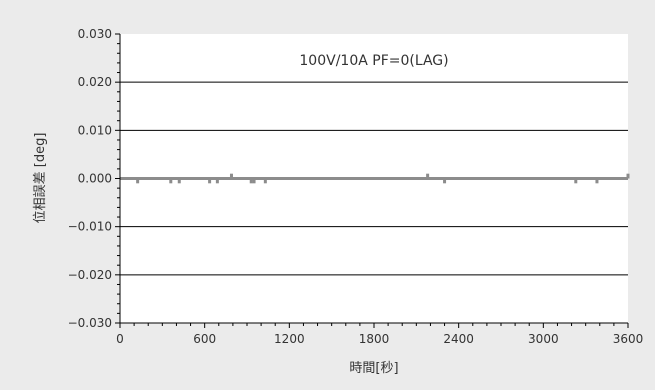 This screenshot has height=390, width=655. I want to click on x-tick-label: 0, so click(120, 339).